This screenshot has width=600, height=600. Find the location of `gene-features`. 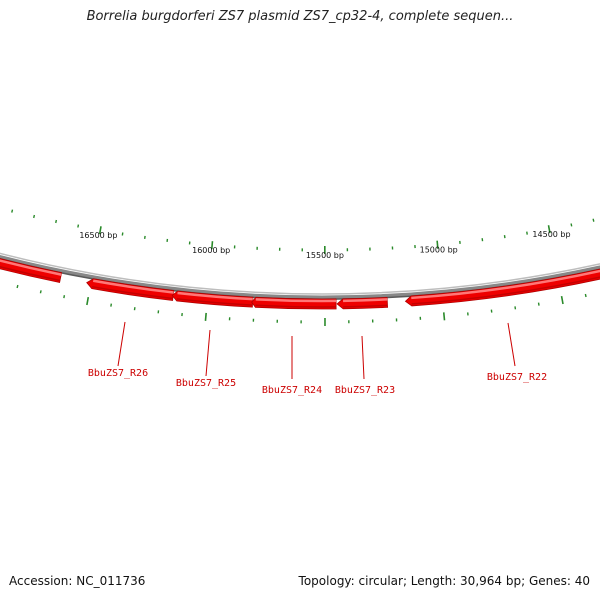

gene-features is located at coordinates (300, 284).